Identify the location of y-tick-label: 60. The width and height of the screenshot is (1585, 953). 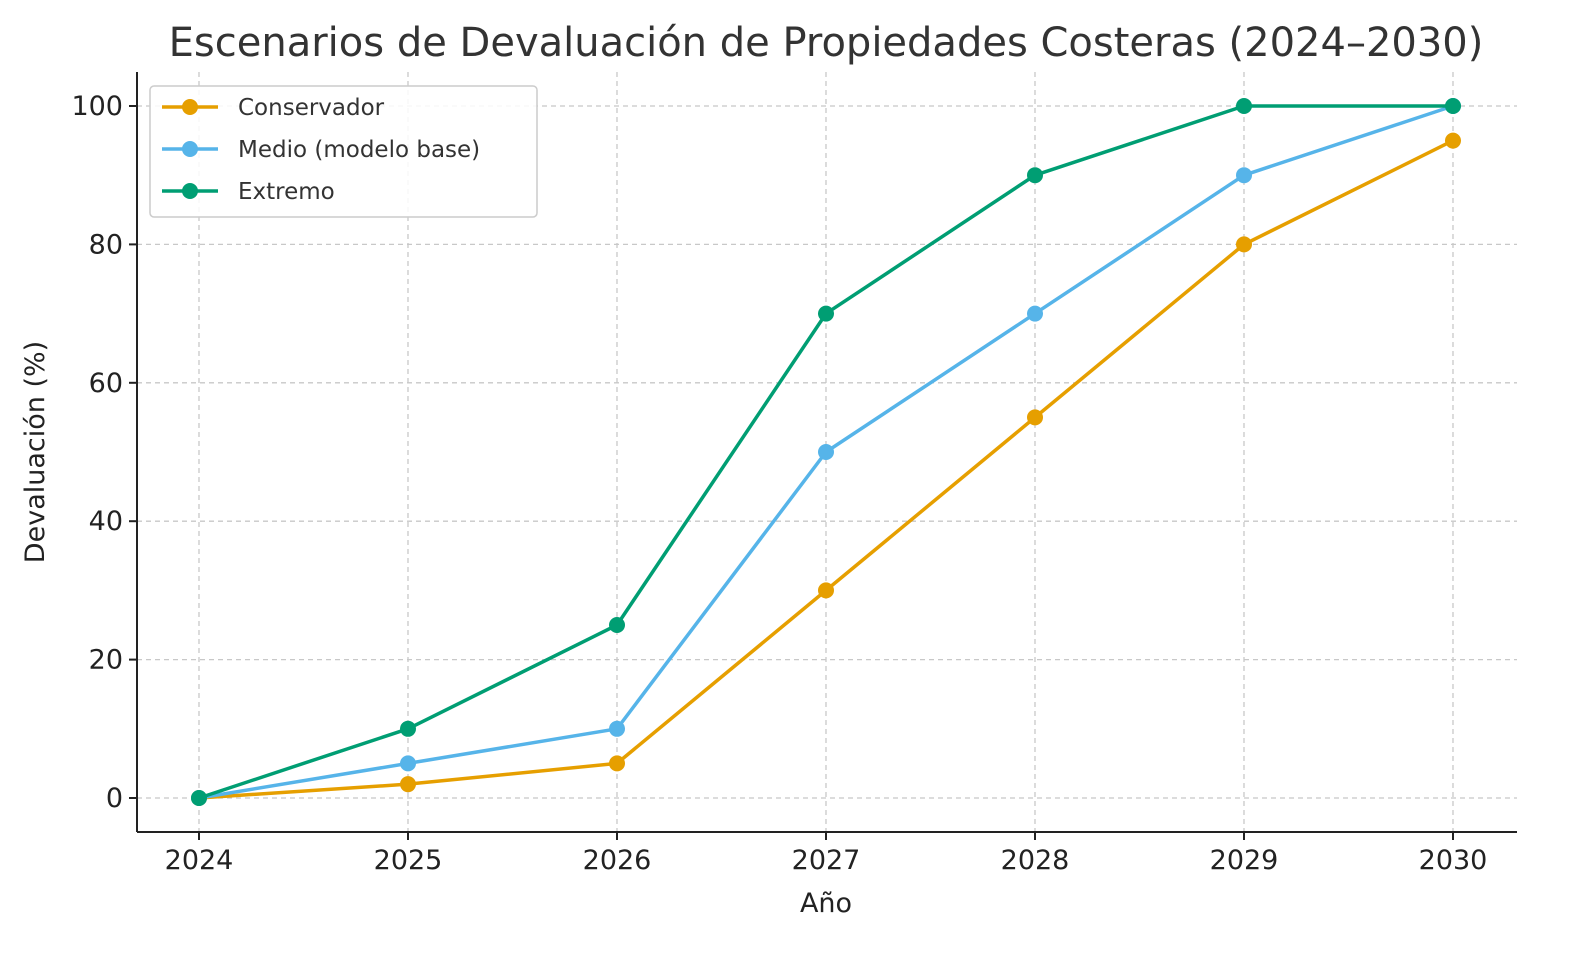
(106, 383).